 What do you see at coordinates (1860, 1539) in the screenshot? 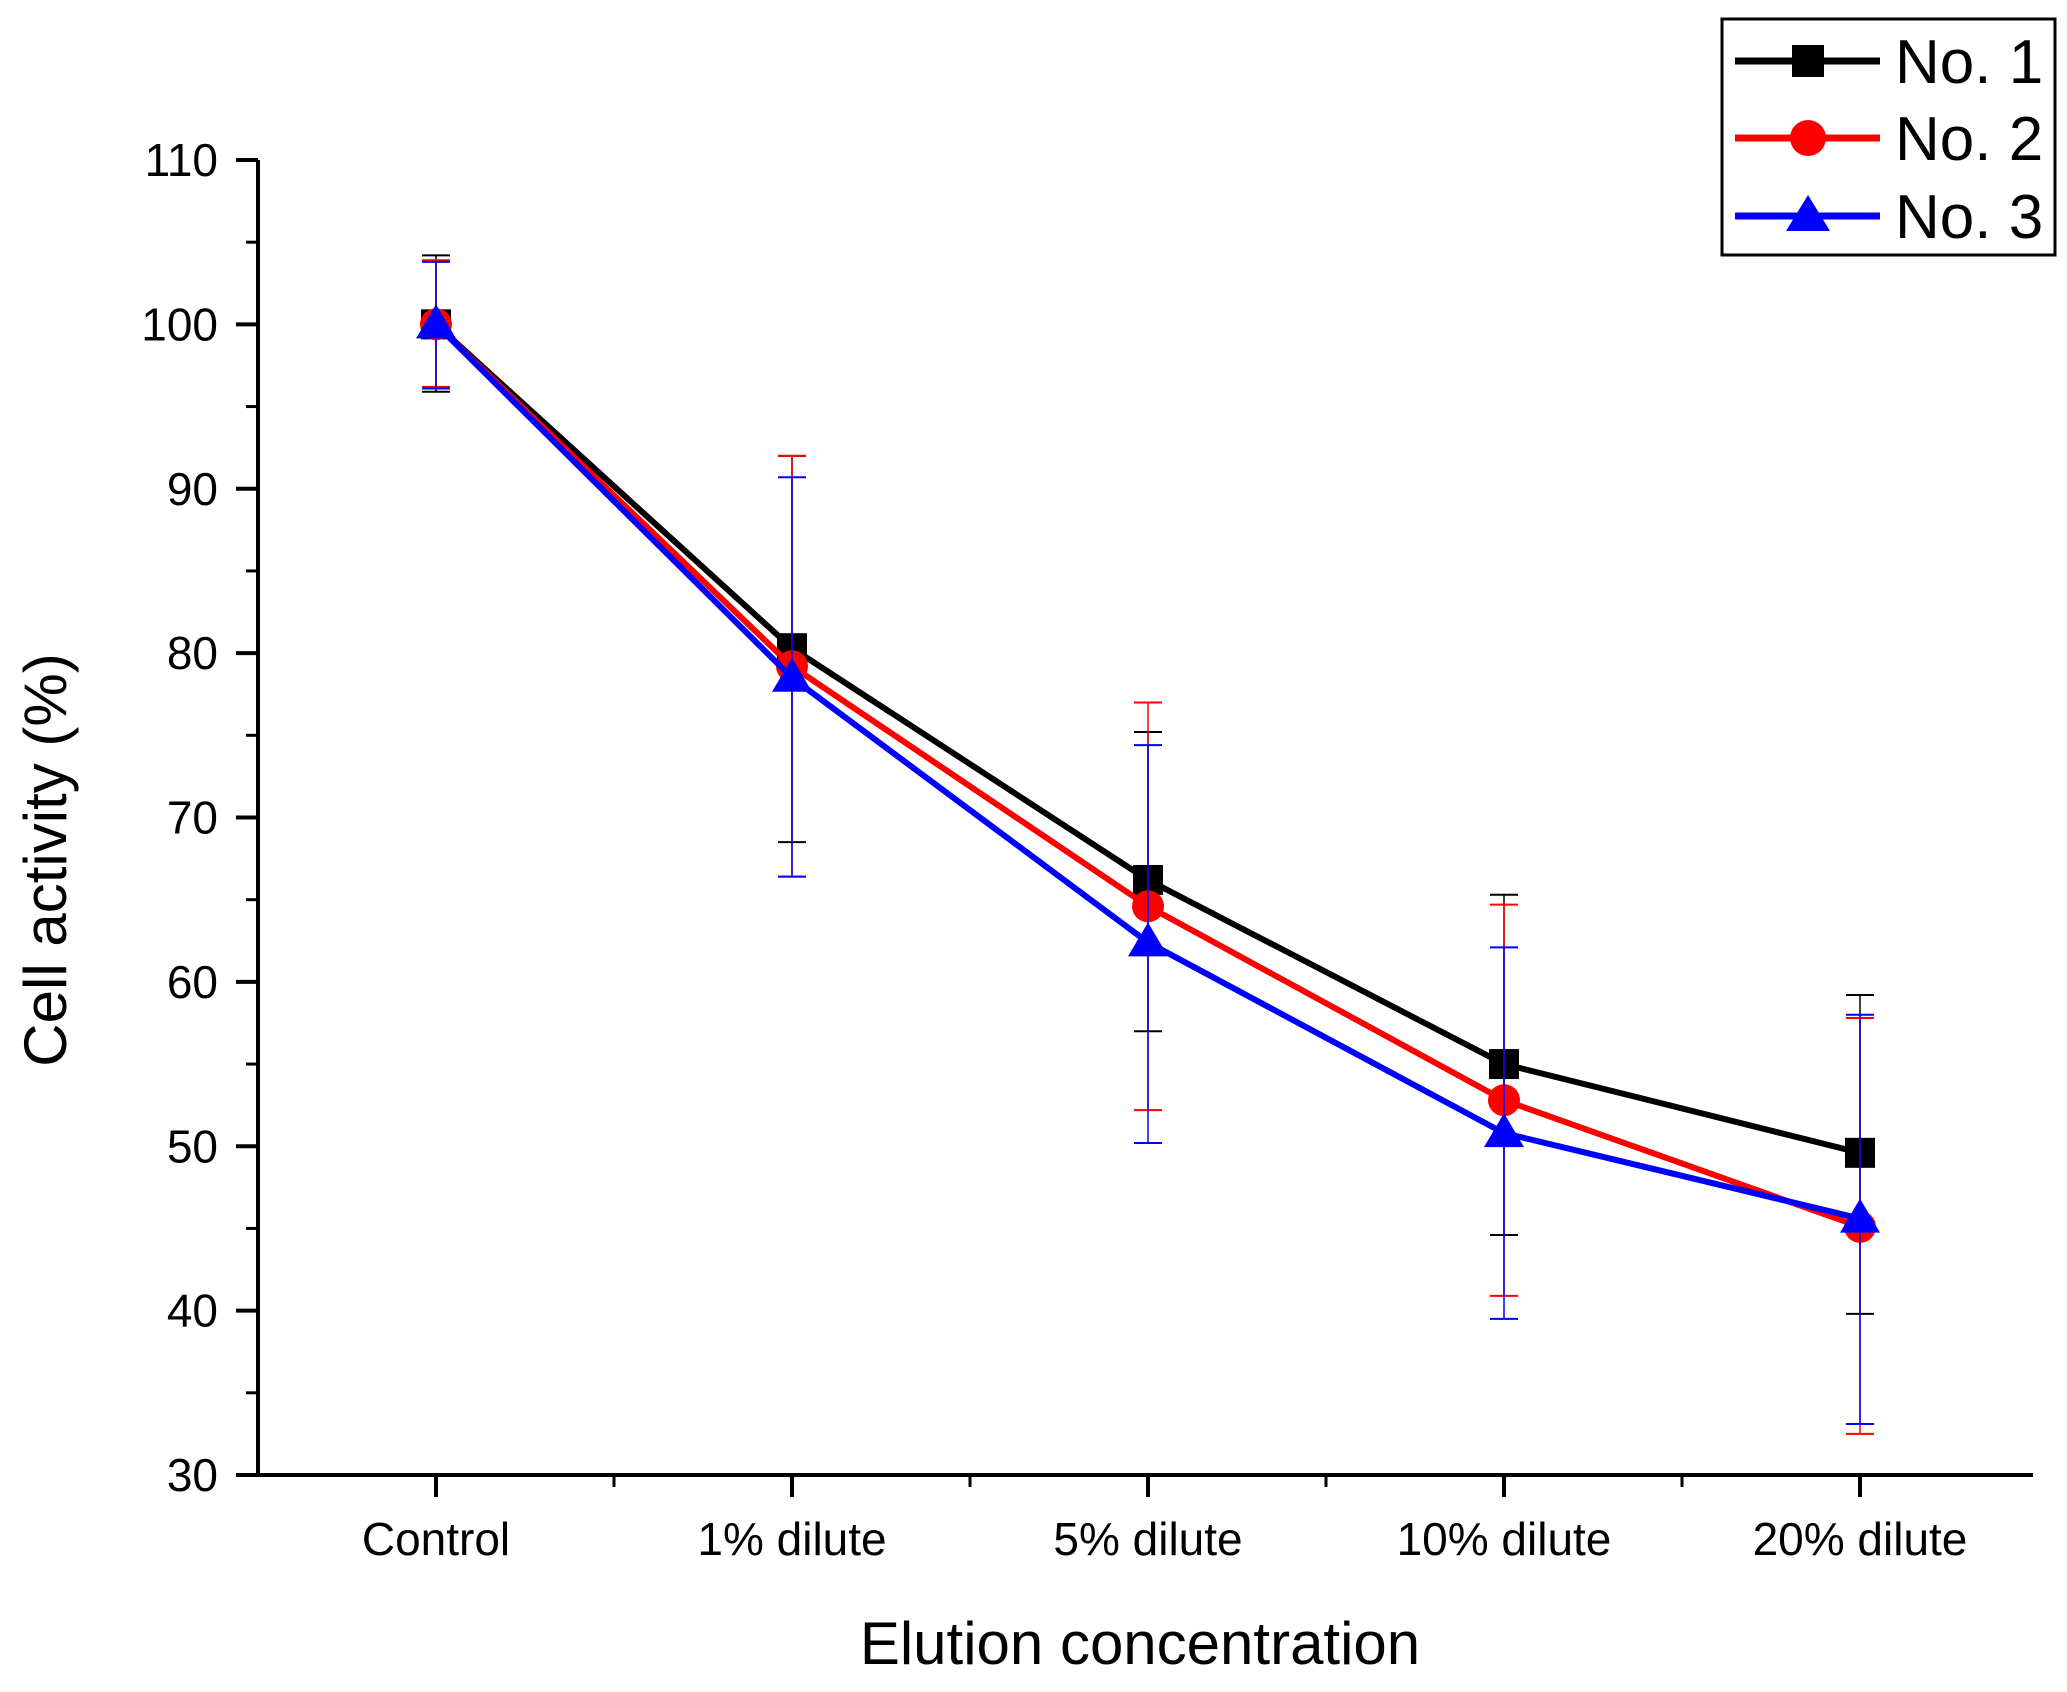
I see `x-tick-label-20-dilute: 20% dilute` at bounding box center [1860, 1539].